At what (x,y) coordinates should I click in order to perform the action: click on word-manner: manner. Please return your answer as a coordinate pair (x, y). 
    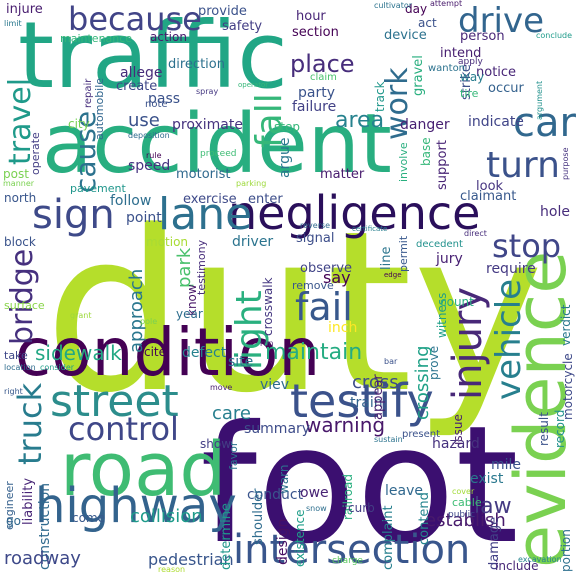
    Looking at the image, I should click on (19, 183).